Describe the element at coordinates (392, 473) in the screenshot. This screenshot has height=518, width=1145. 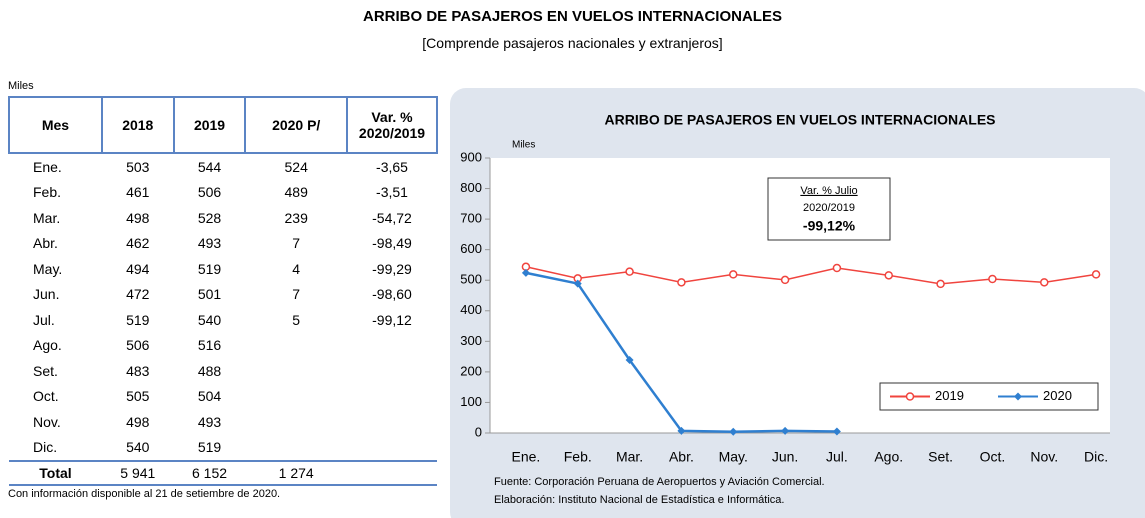
I see `total-cell-empty` at that location.